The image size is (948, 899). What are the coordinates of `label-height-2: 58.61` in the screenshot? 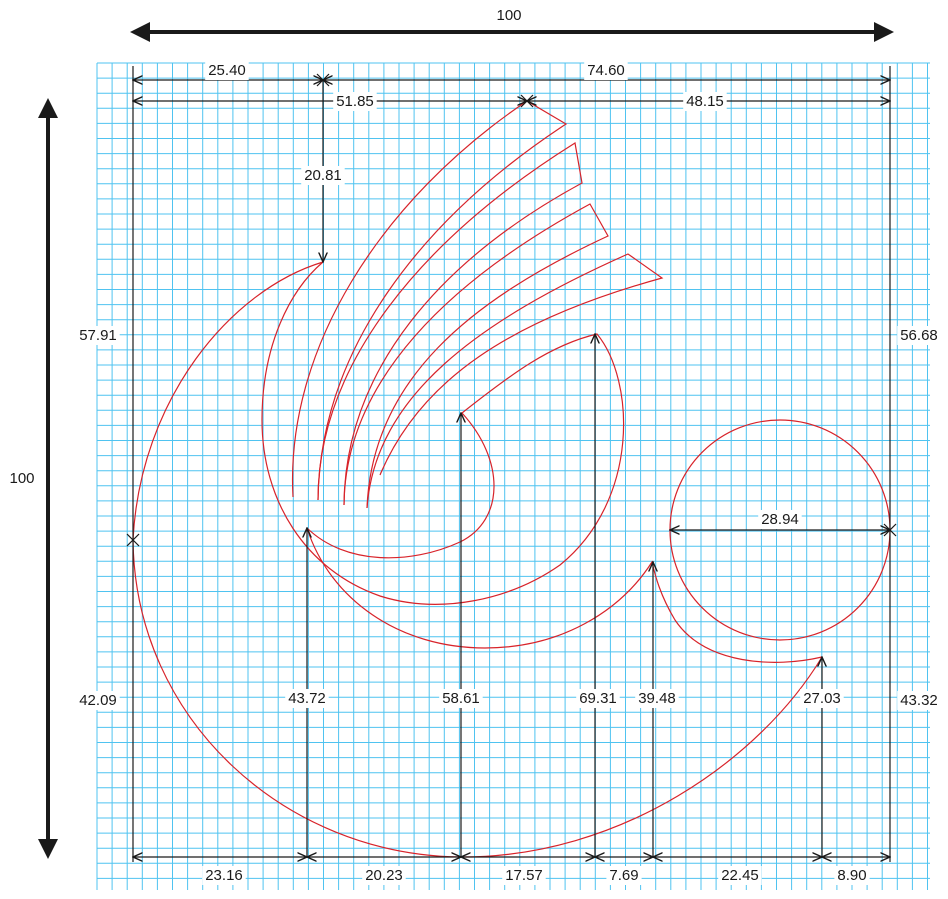 It's located at (461, 698).